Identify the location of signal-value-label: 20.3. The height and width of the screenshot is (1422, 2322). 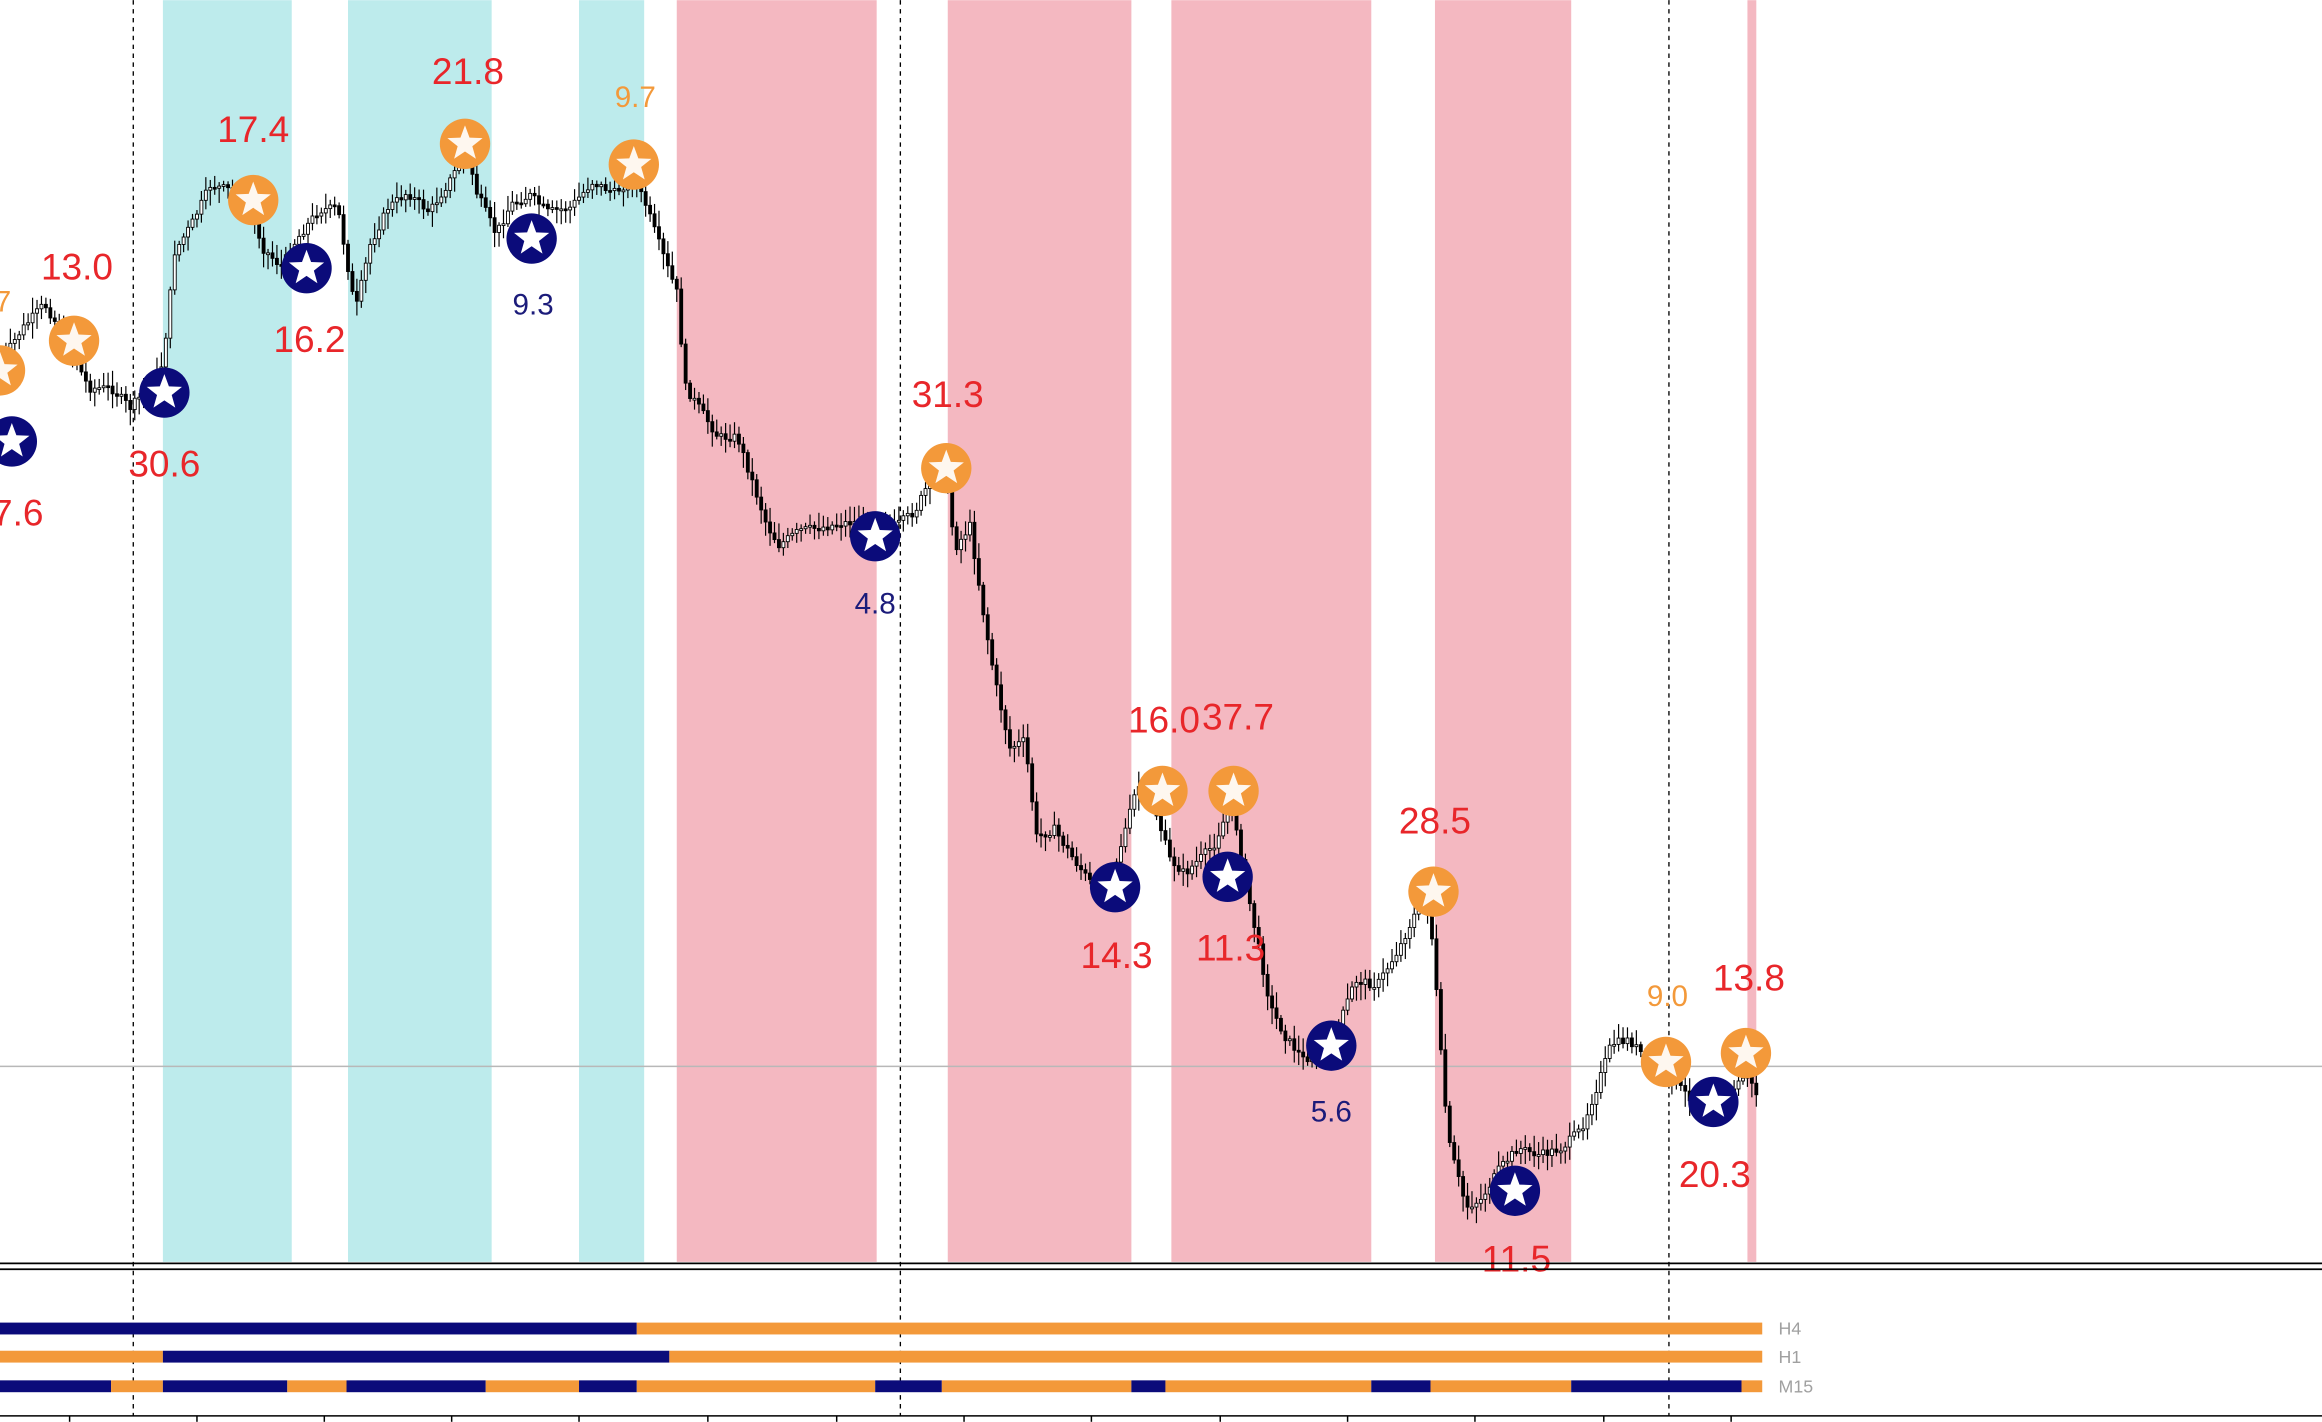
(1715, 1174).